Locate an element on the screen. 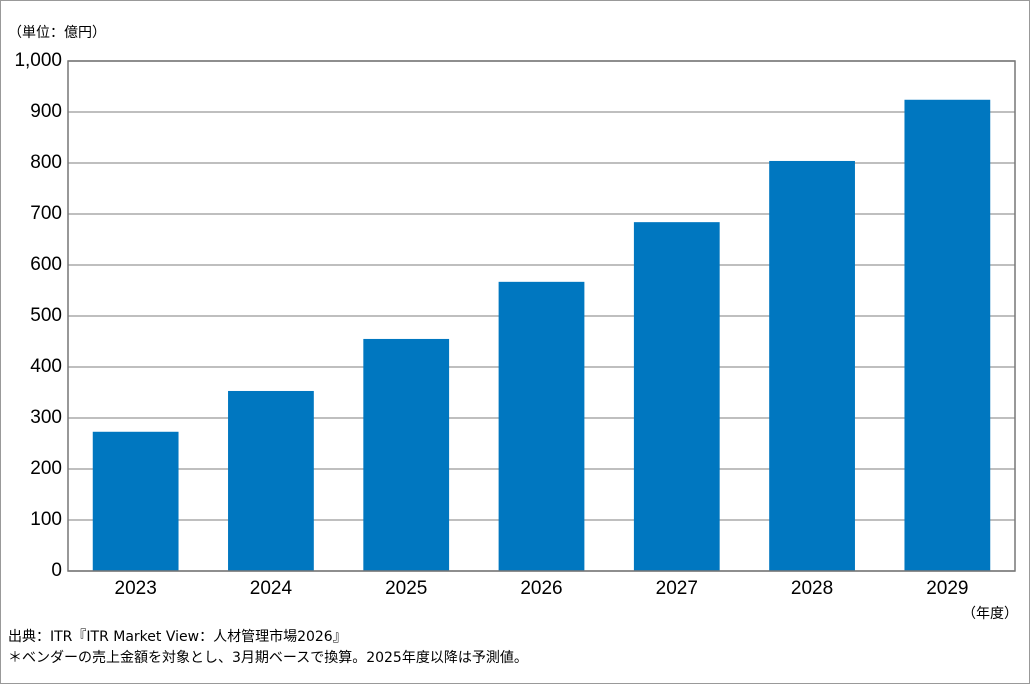 The image size is (1030, 684). y-tick-label: 400 is located at coordinates (46, 366).